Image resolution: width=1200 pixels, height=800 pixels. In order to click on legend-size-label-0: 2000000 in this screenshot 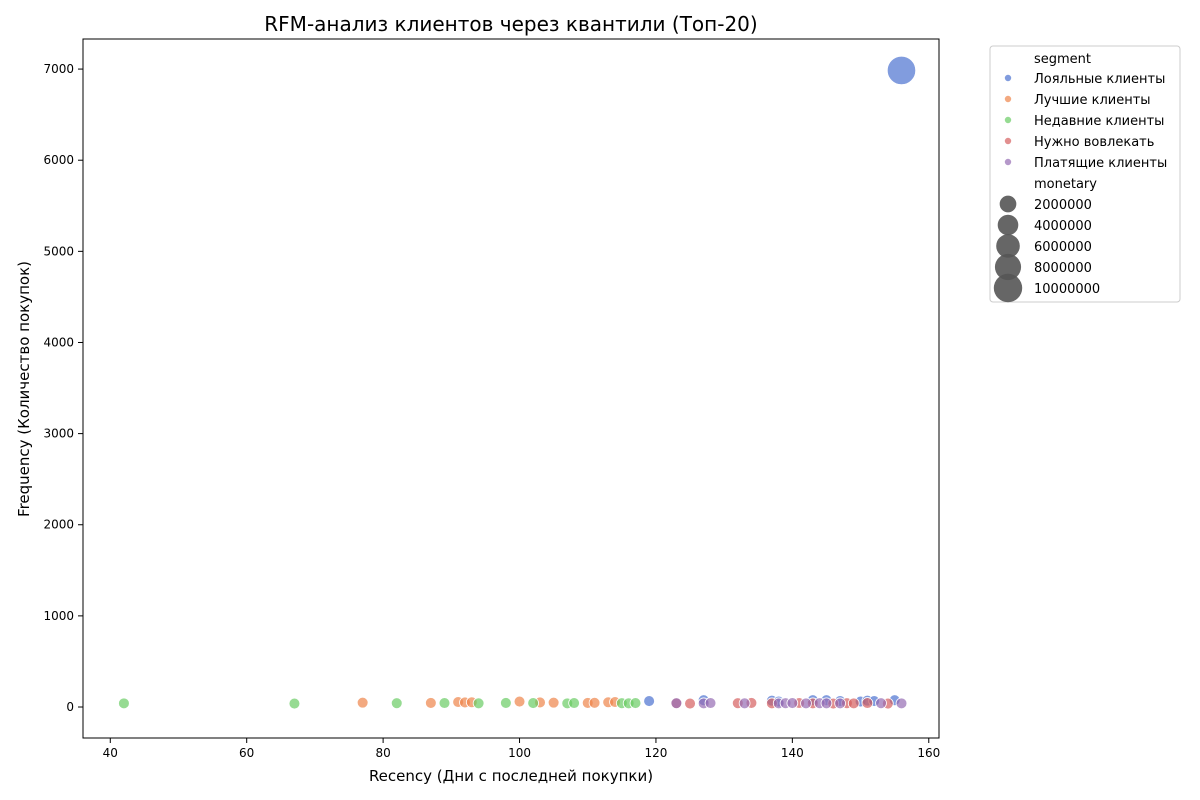, I will do `click(1063, 205)`.